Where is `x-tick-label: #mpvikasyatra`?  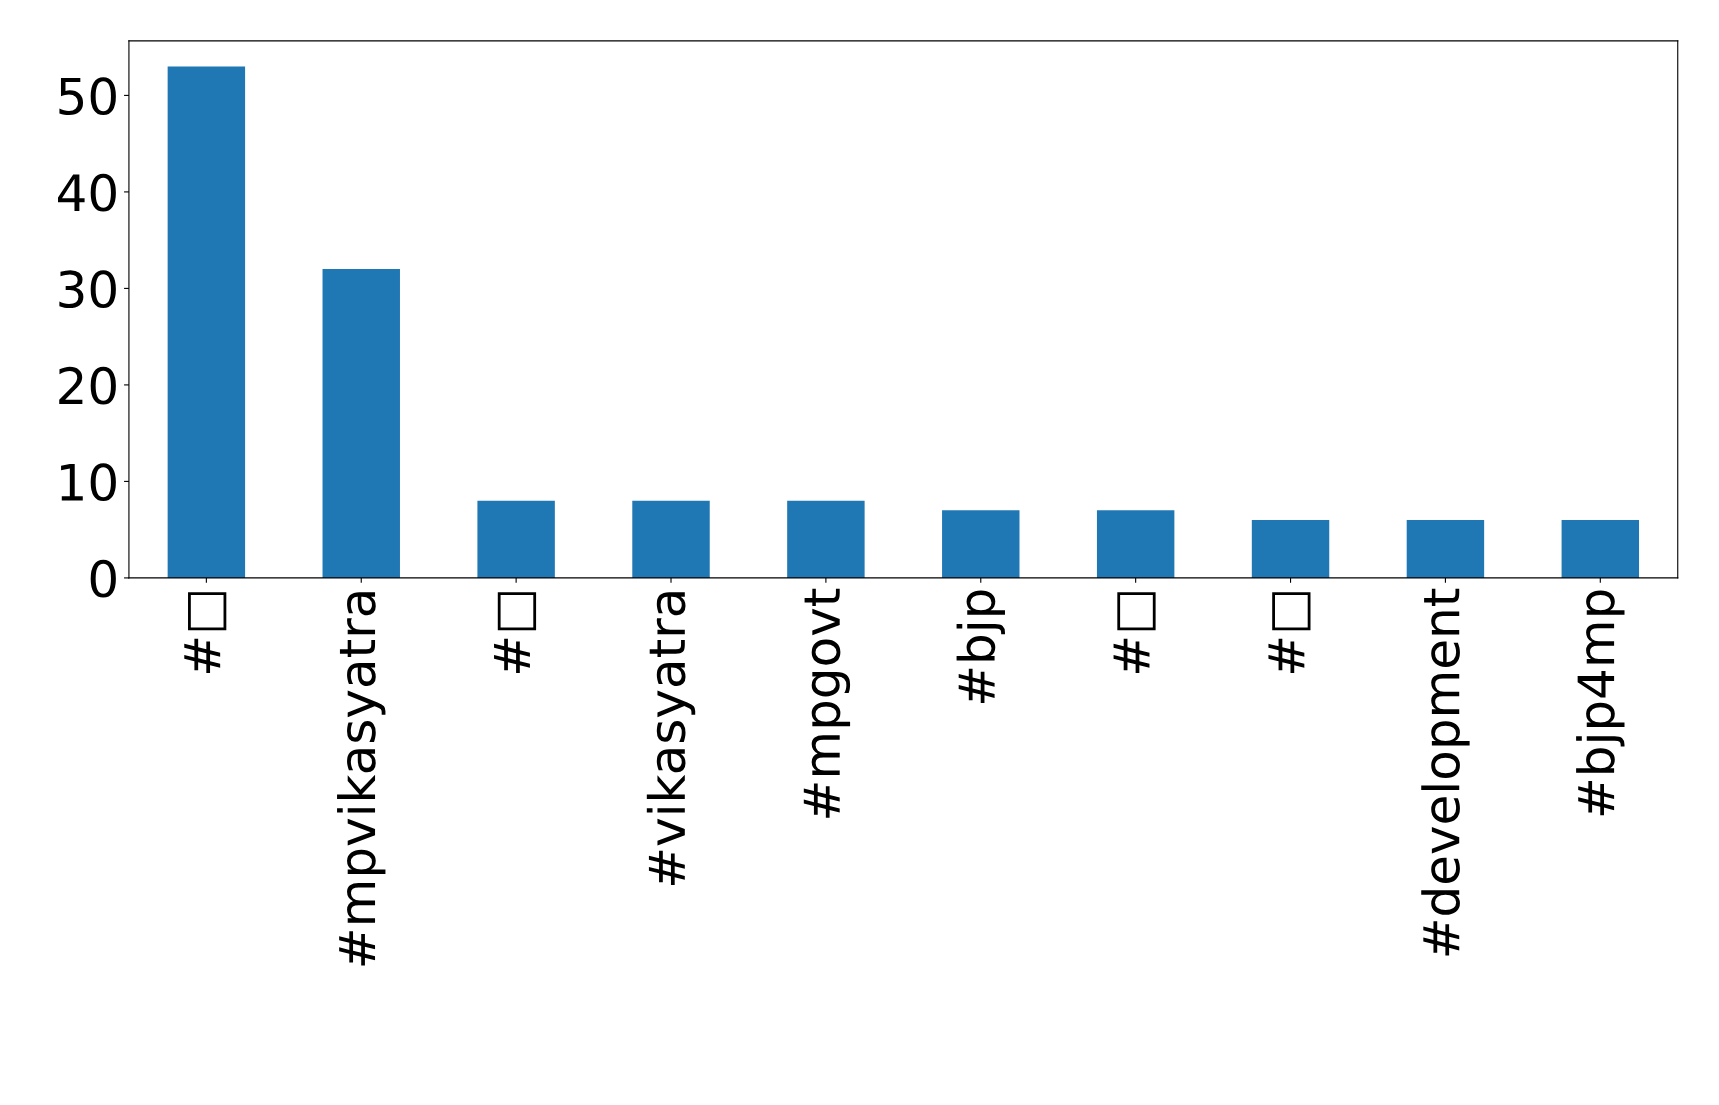 x-tick-label: #mpvikasyatra is located at coordinates (361, 779).